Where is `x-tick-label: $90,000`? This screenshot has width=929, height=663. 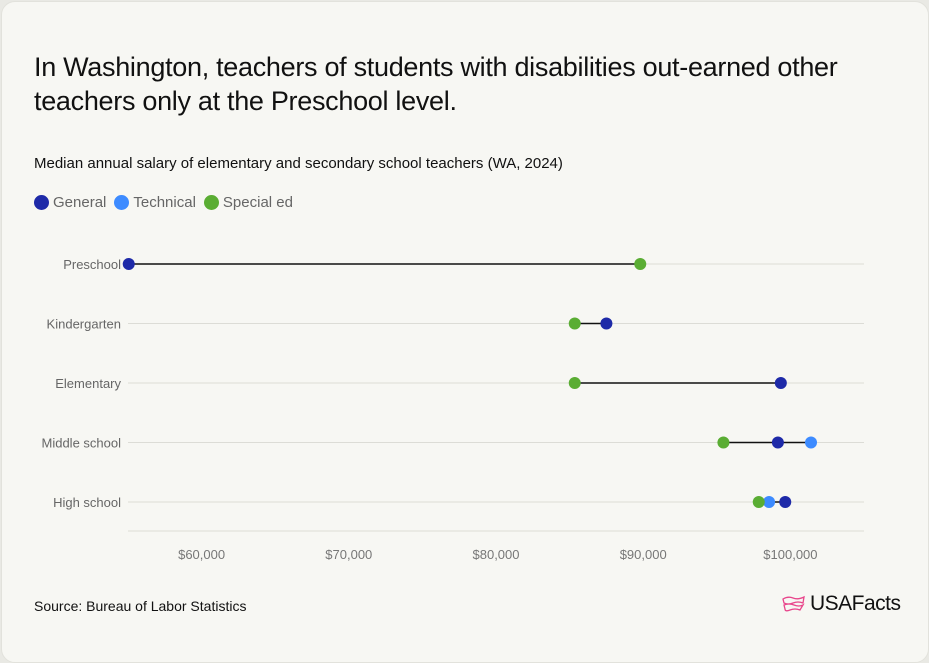 x-tick-label: $90,000 is located at coordinates (643, 554).